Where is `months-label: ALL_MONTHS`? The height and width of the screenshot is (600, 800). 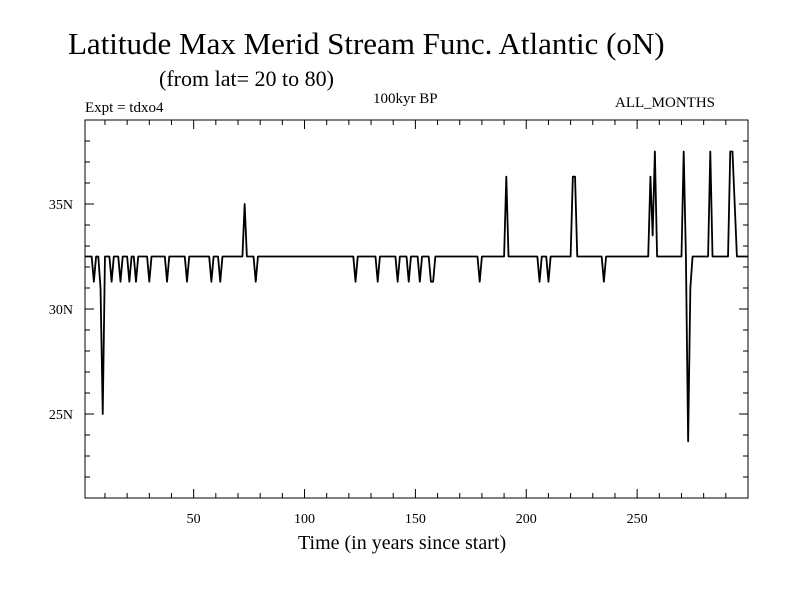
months-label: ALL_MONTHS is located at coordinates (665, 103).